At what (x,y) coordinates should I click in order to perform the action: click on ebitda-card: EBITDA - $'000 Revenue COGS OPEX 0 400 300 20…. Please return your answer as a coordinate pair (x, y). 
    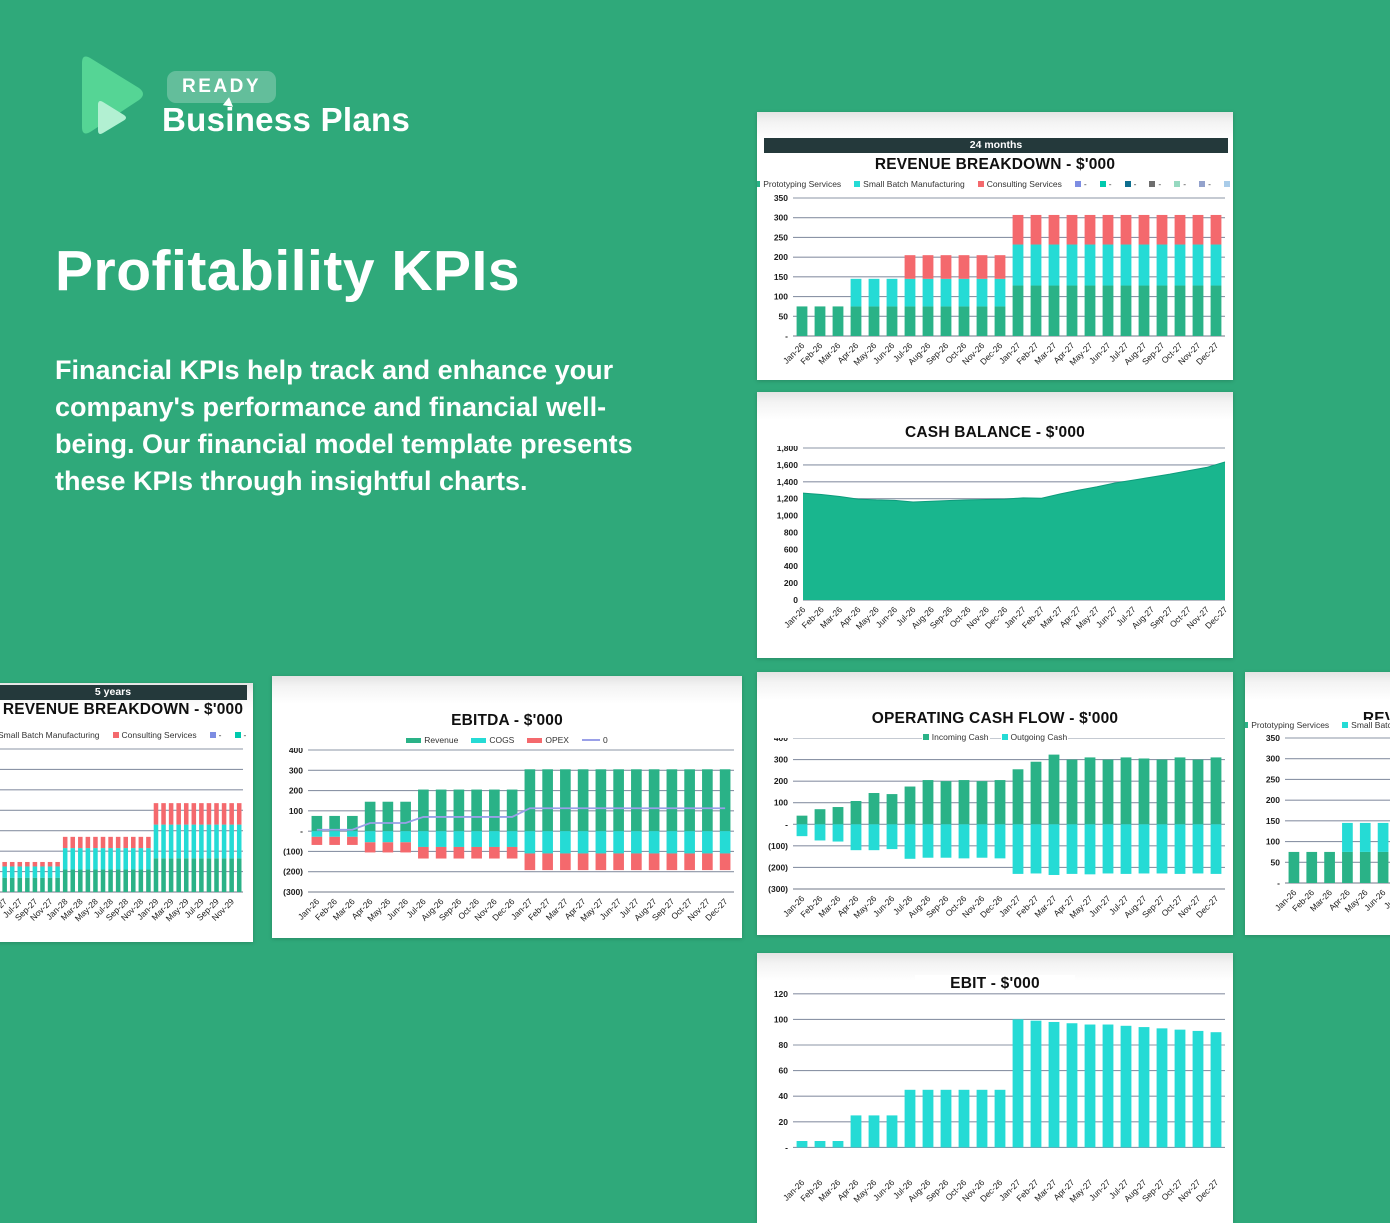
    Looking at the image, I should click on (507, 807).